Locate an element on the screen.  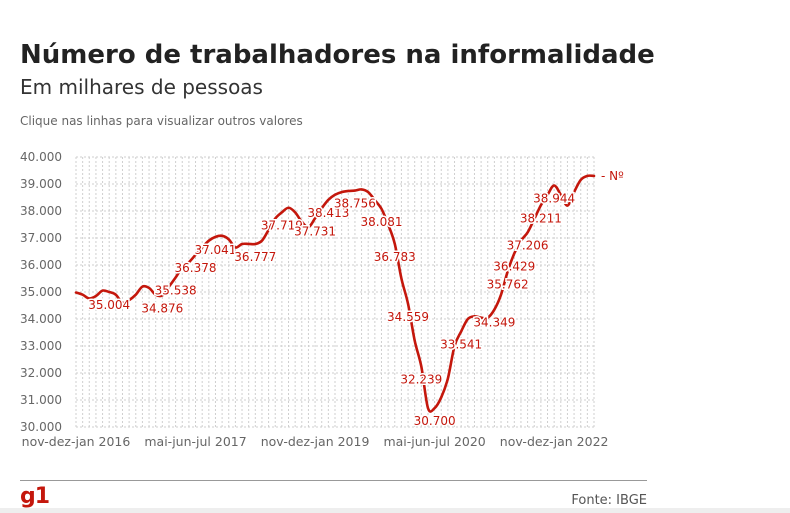
data-label: 36.777 is located at coordinates (255, 257).